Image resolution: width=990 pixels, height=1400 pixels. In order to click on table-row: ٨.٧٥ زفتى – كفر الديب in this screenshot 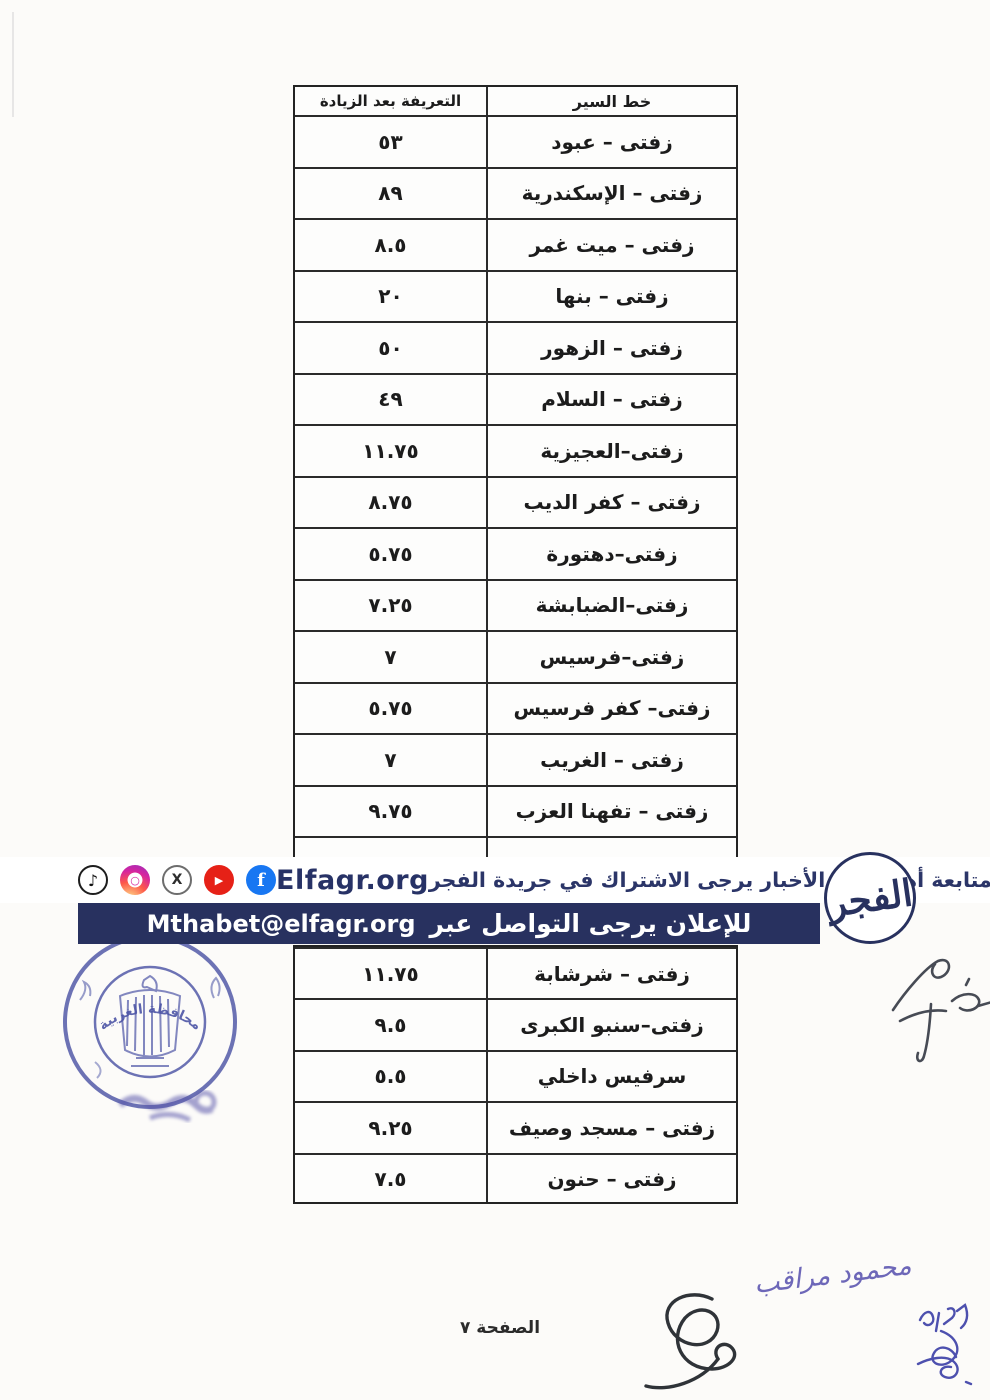, I will do `click(515, 501)`.